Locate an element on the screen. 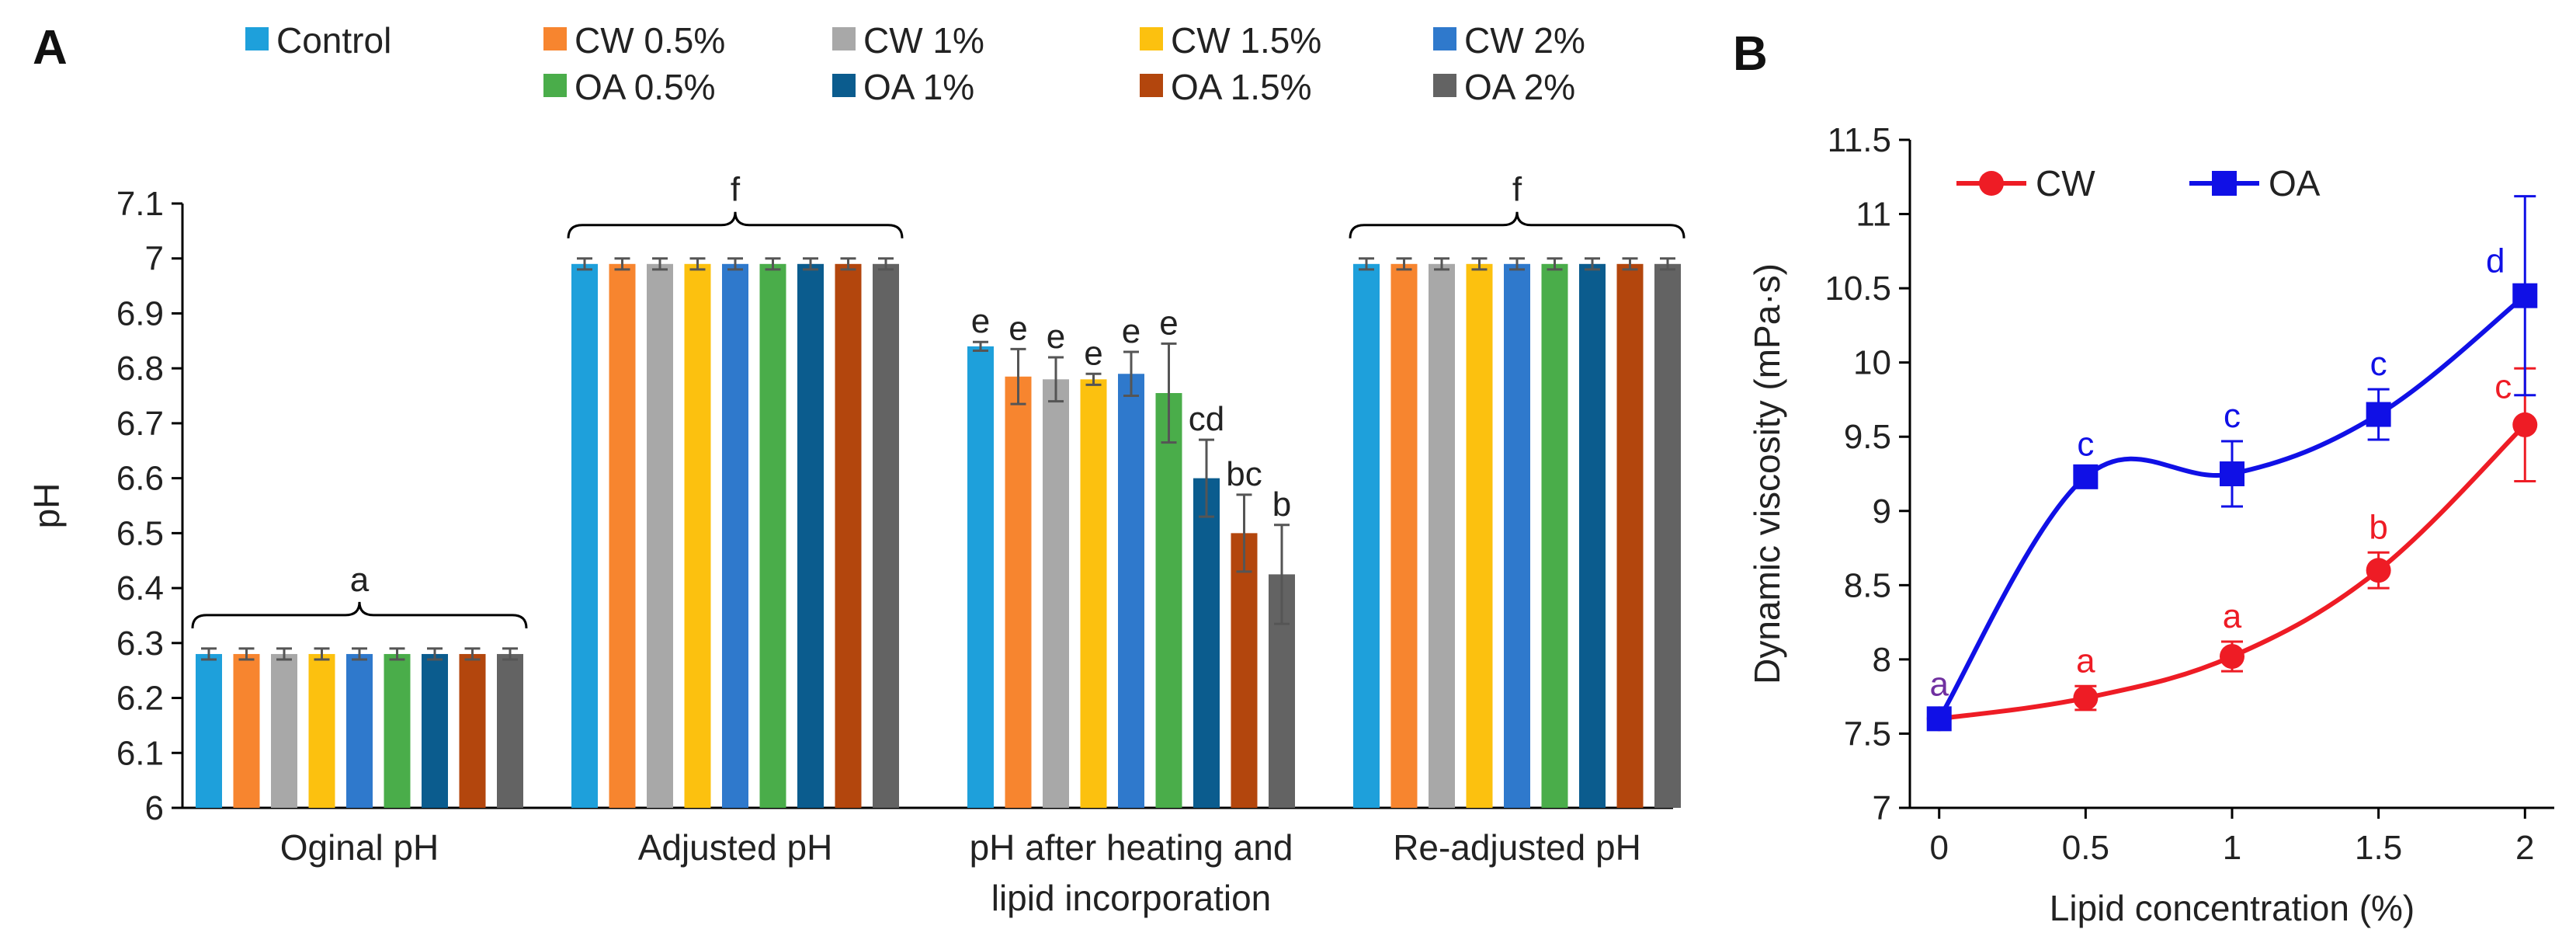  bar-cw-0-5--group2 is located at coordinates (622, 535).